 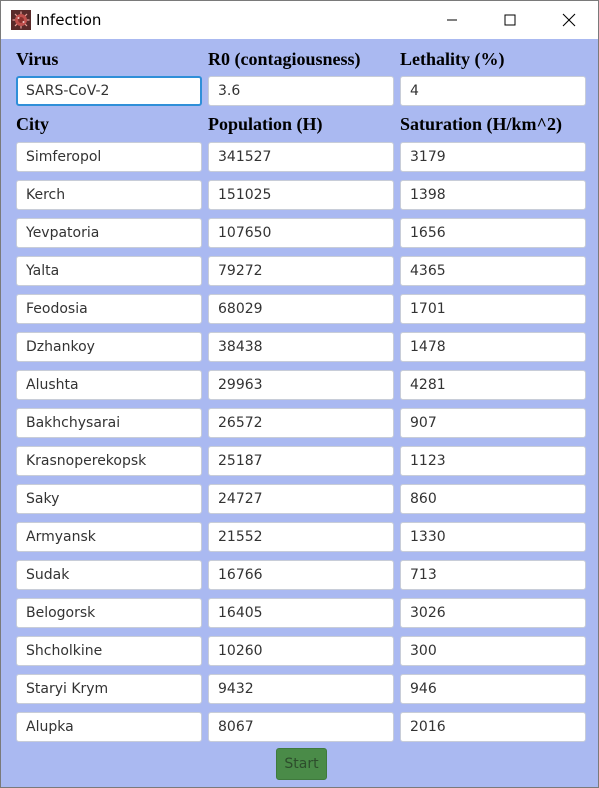 I want to click on virus-label: Virus, so click(x=37, y=59).